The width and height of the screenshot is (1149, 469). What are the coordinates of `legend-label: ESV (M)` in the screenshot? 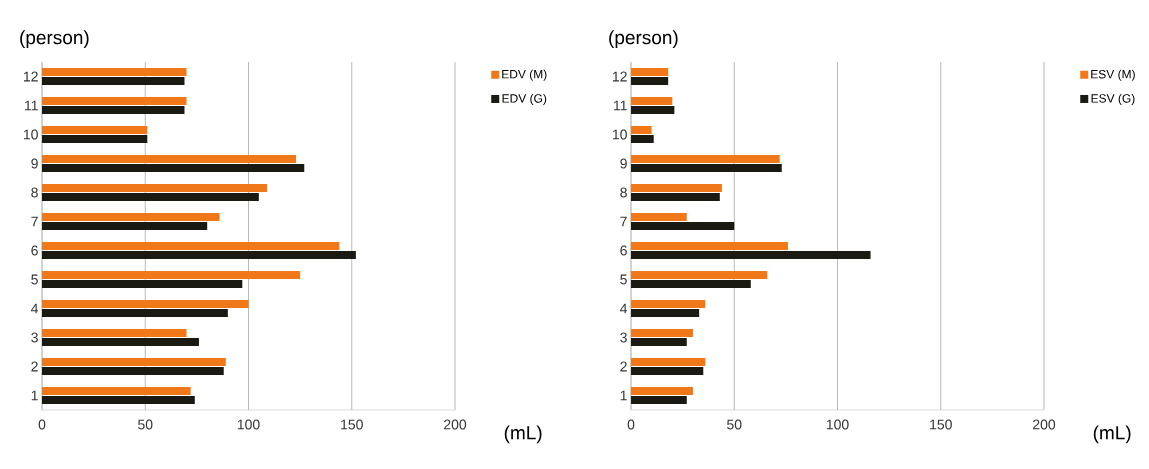 It's located at (1113, 75).